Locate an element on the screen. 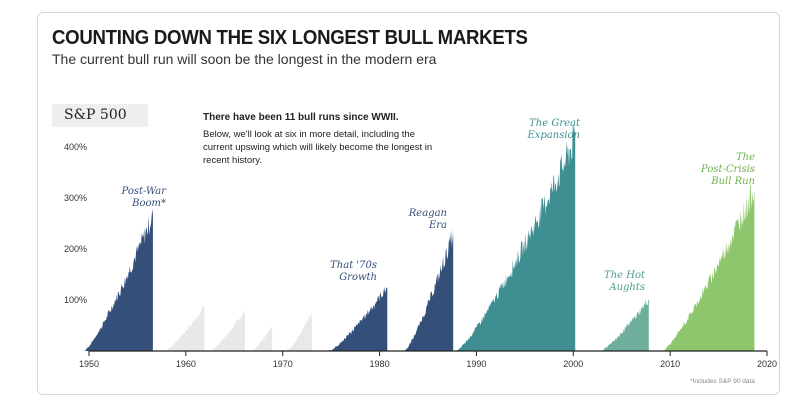 This screenshot has width=800, height=405. note-heading: There have been 11 bull runs since WWII. is located at coordinates (301, 117).